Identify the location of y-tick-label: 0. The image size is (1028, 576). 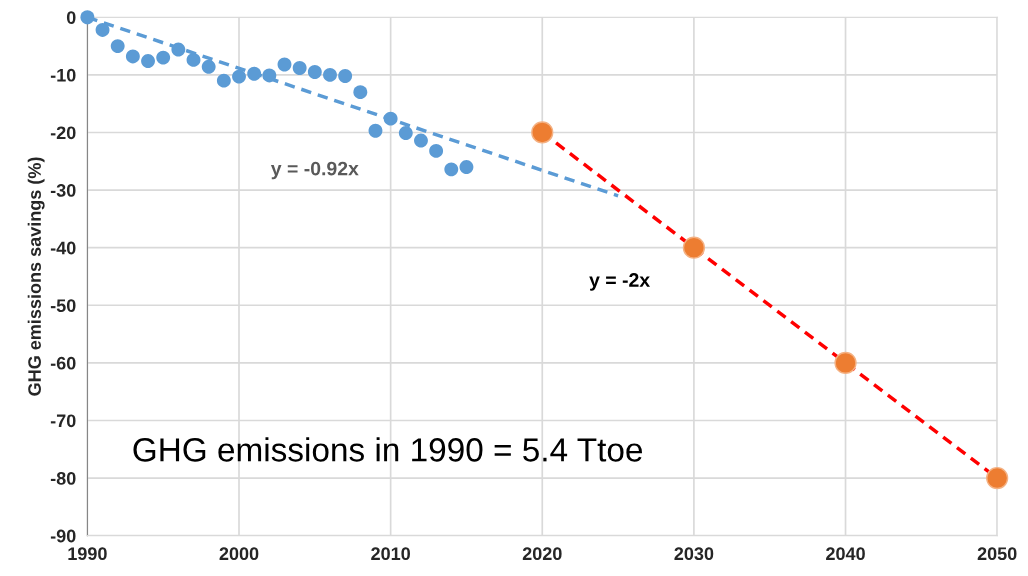
(71, 17).